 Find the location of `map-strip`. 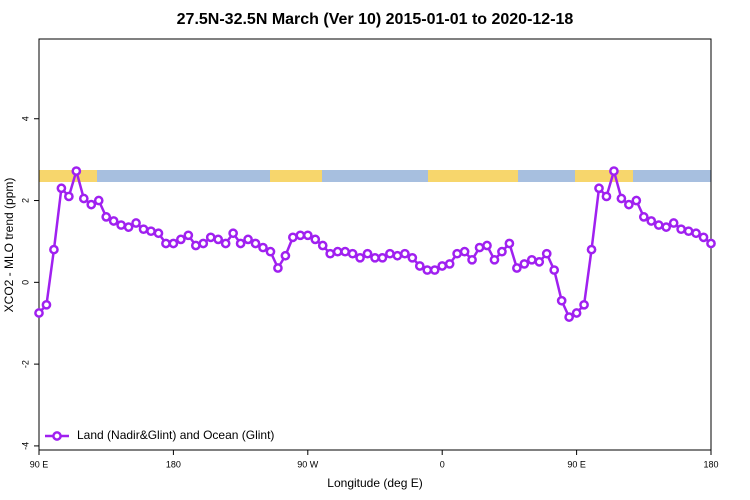

map-strip is located at coordinates (375, 176).